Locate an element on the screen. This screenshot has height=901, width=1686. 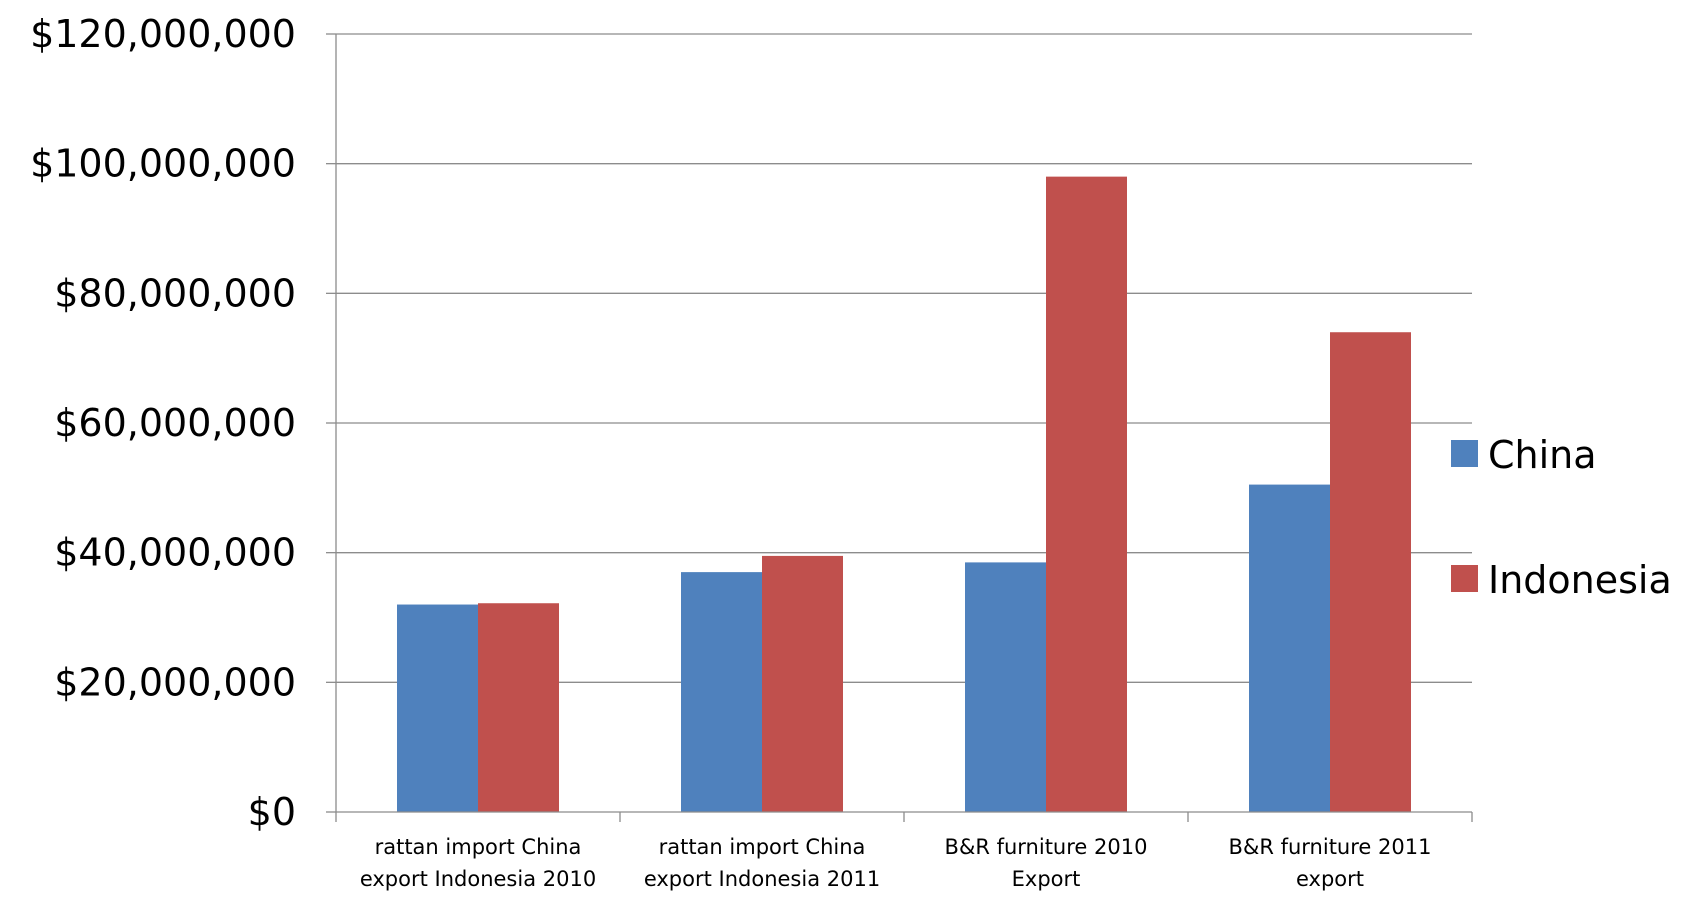
x-tick-label: export is located at coordinates (1330, 879).